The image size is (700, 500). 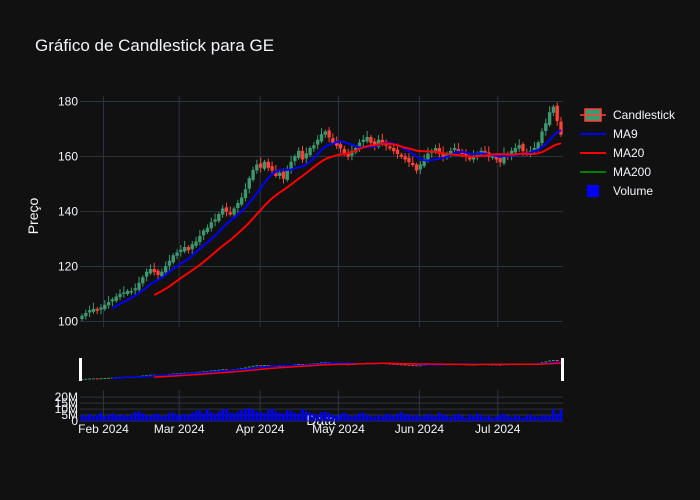 I want to click on legend-item: MA200, so click(x=615, y=172).